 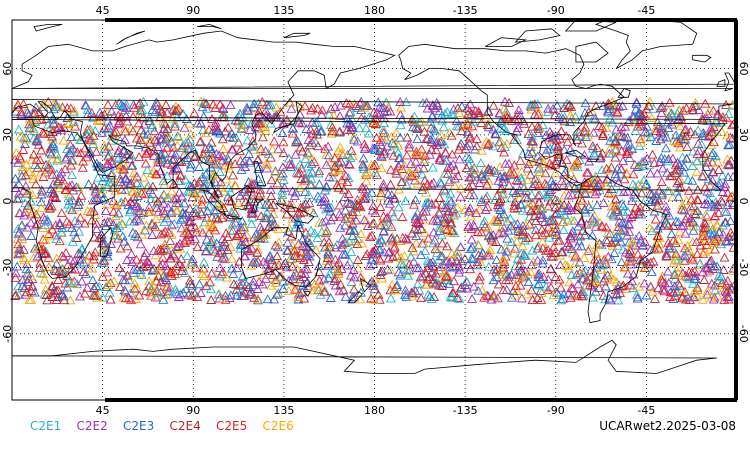 I want to click on coast-victoria-island, so click(x=506, y=42).